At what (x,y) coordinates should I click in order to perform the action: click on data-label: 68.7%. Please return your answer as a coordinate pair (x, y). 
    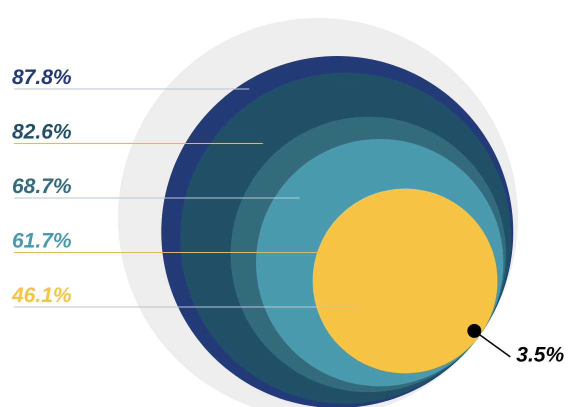
    Looking at the image, I should click on (42, 186).